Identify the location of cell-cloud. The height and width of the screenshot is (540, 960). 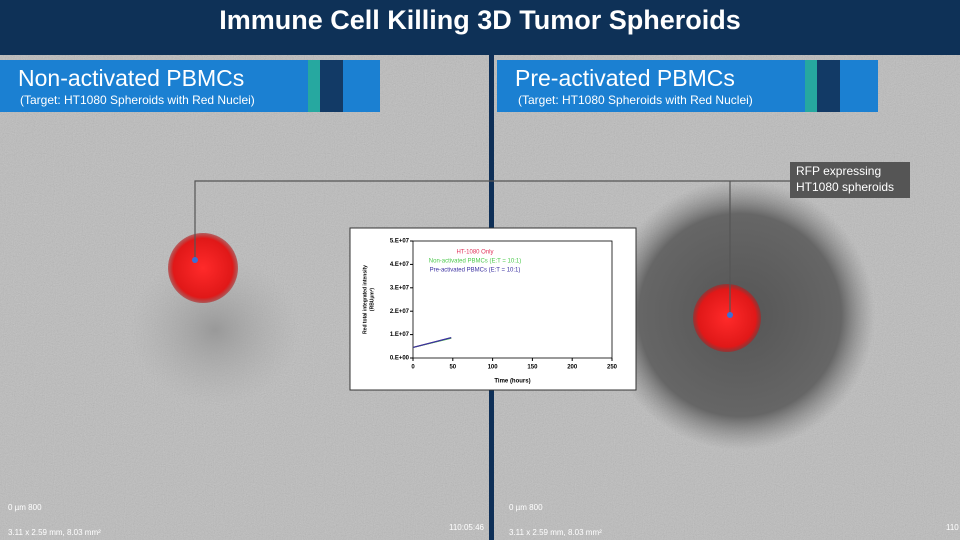
(215, 330).